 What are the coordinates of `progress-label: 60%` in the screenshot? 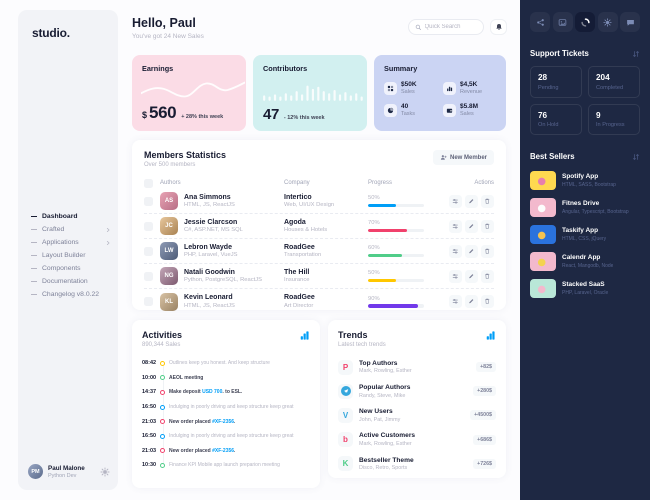 It's located at (374, 248).